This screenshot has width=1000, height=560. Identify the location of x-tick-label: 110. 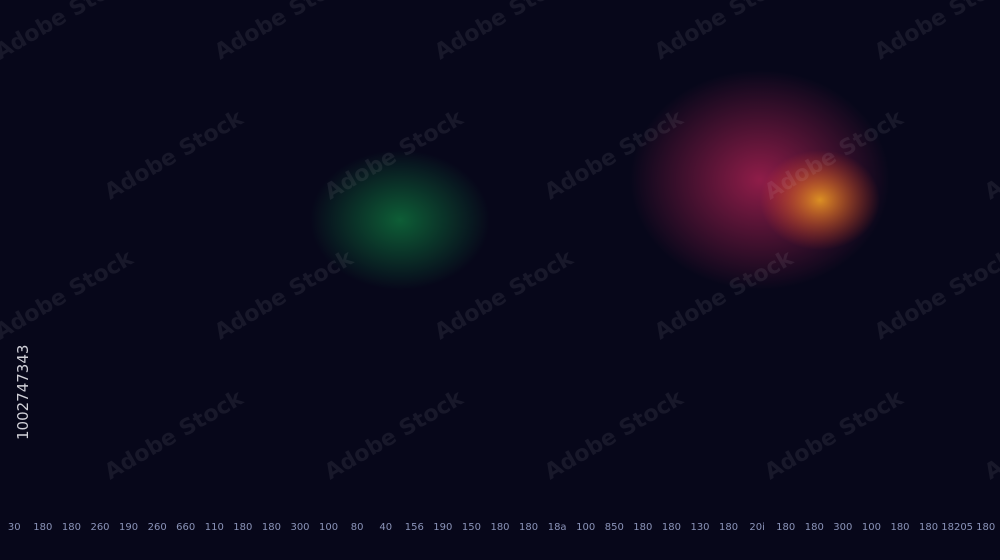
(214, 527).